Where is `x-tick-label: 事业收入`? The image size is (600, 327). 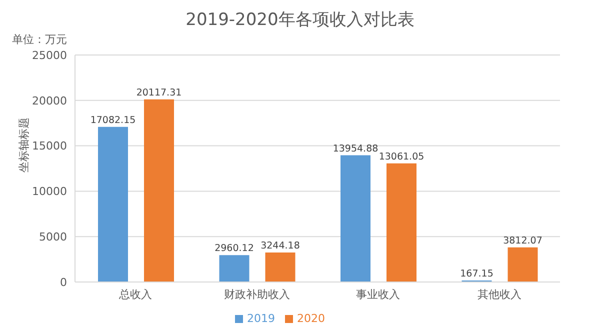 x-tick-label: 事业收入 is located at coordinates (378, 294).